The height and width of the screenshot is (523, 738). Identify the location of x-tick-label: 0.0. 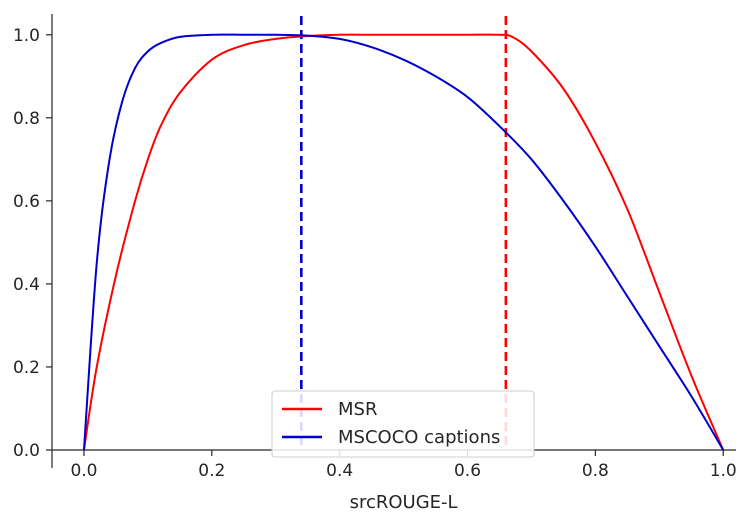
(83, 471).